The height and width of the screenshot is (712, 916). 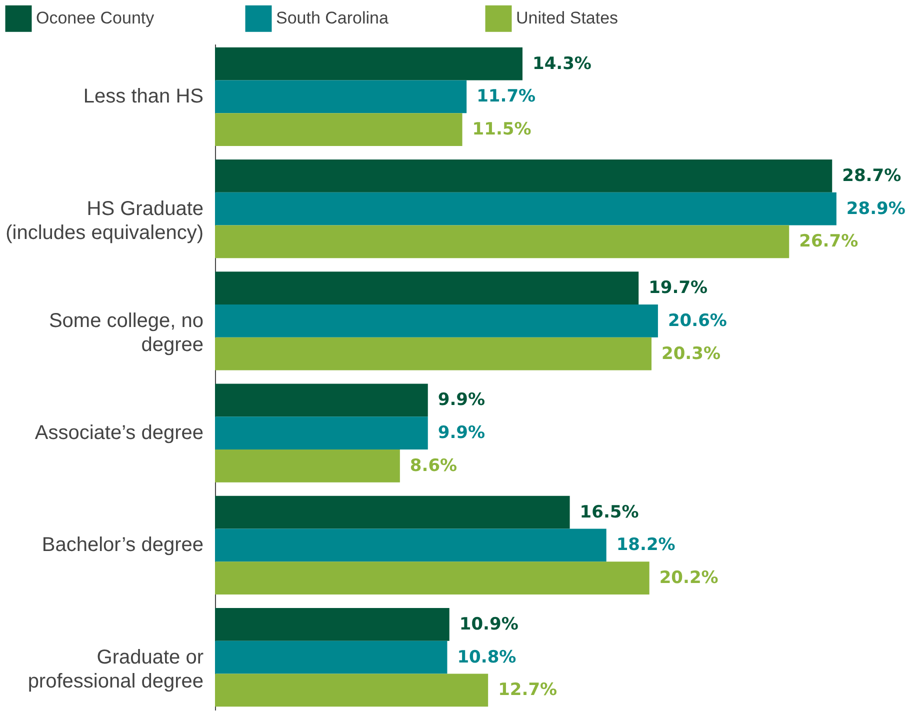 I want to click on legend-label: South Carolina, so click(x=333, y=18).